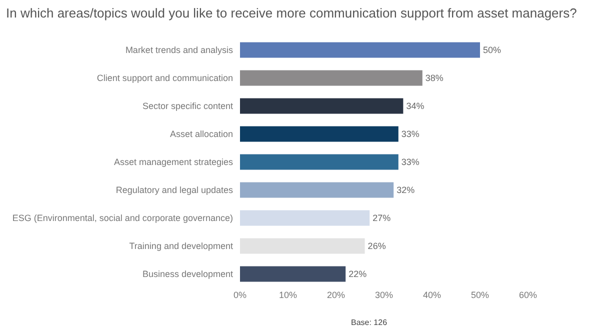 This screenshot has width=602, height=334. I want to click on y-tick-label: Asset allocation, so click(201, 134).